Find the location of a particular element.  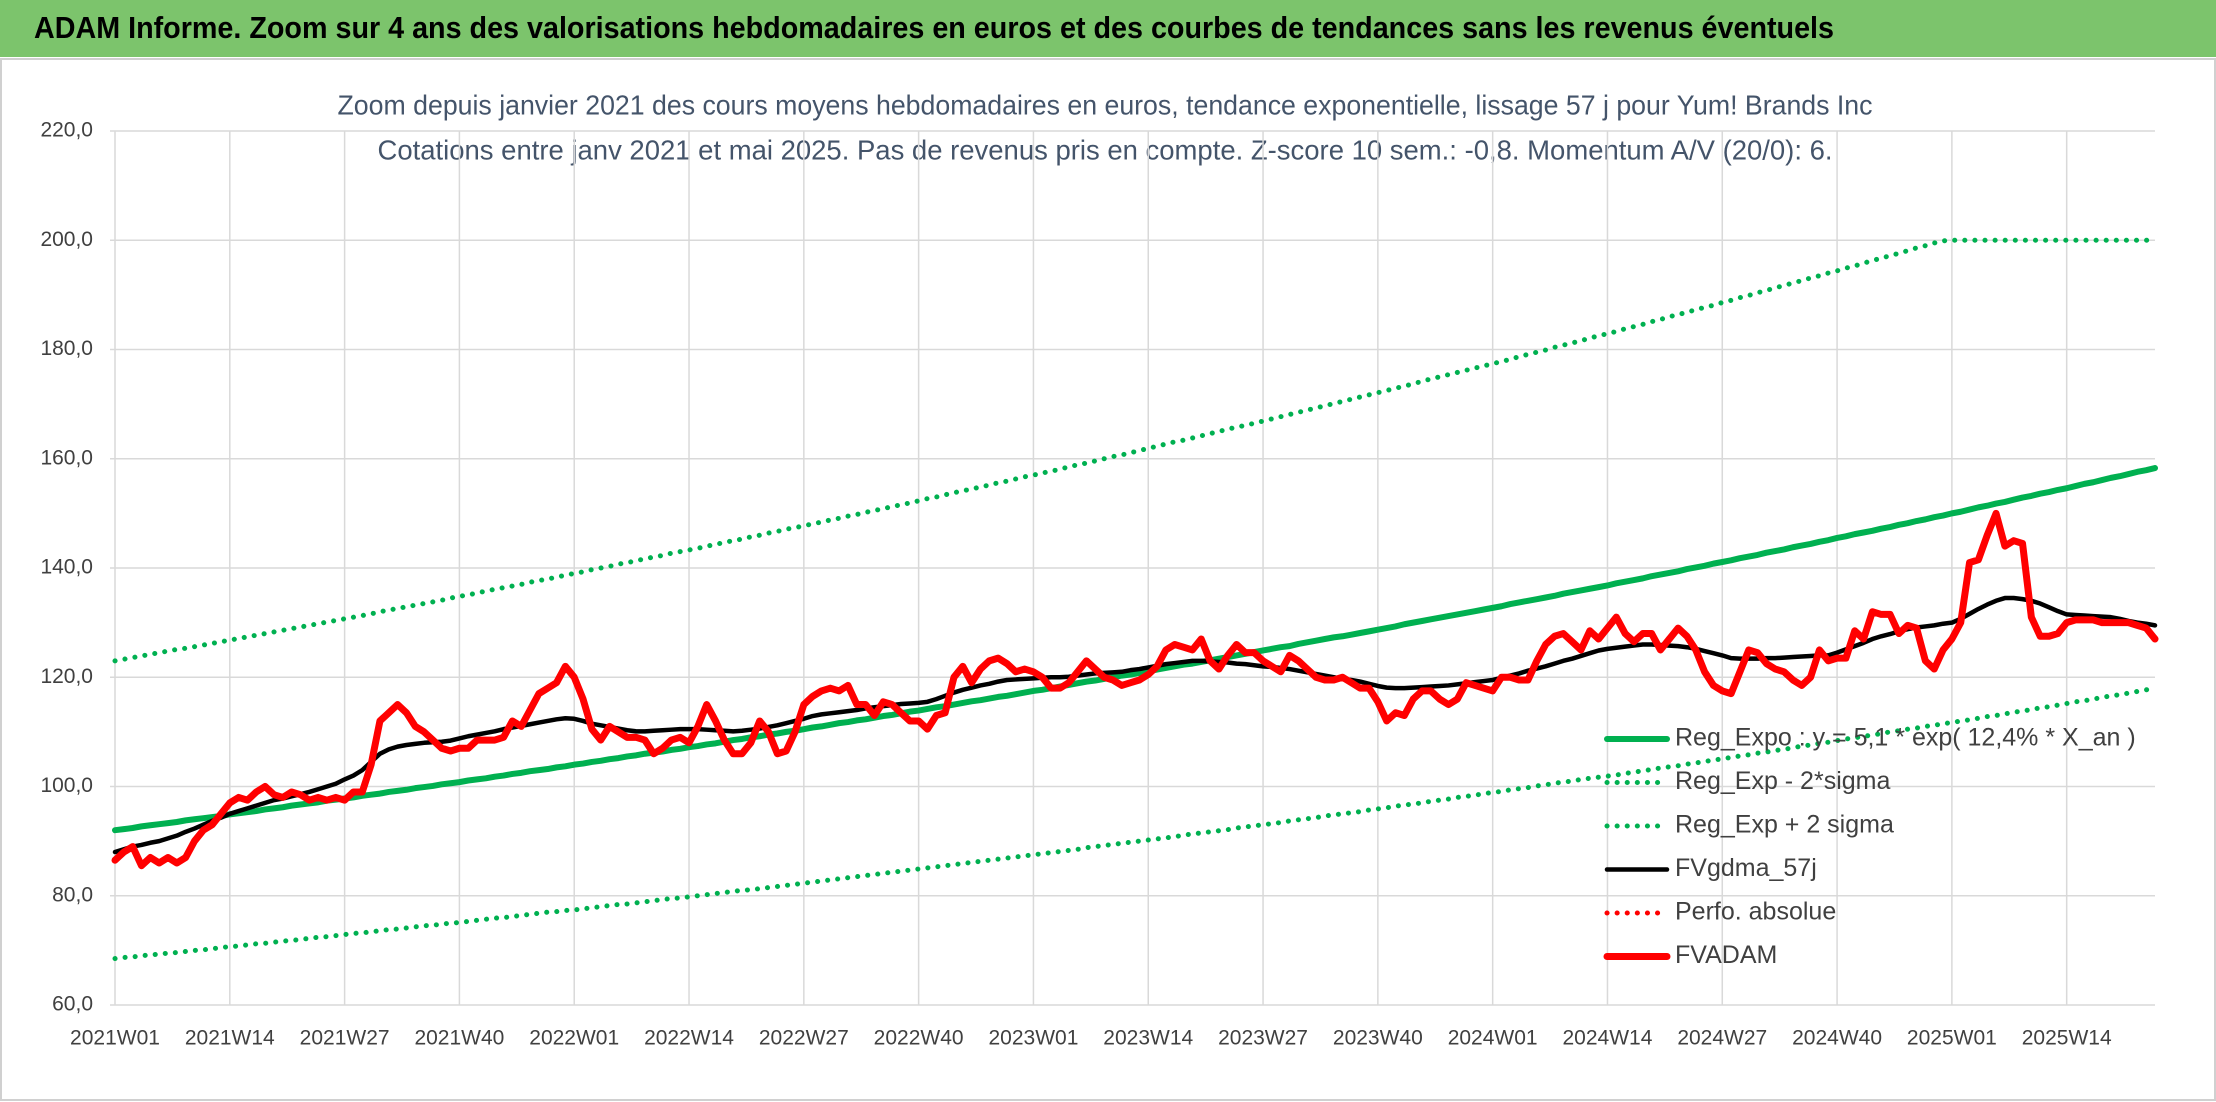

legend-label: FVgdma_57j is located at coordinates (1746, 868).